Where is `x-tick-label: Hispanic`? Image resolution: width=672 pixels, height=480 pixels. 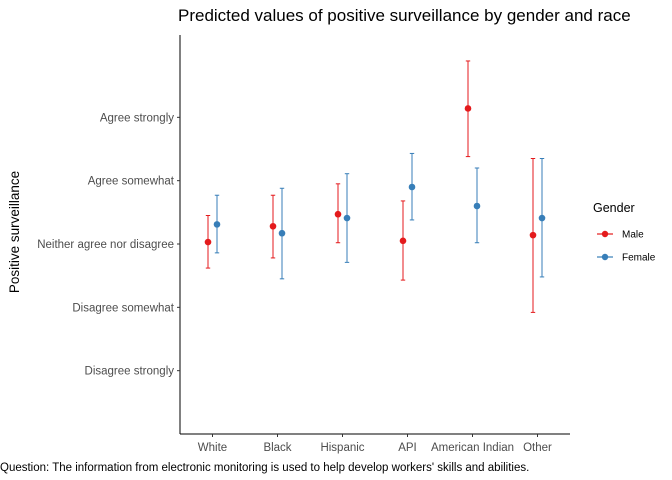 x-tick-label: Hispanic is located at coordinates (342, 448).